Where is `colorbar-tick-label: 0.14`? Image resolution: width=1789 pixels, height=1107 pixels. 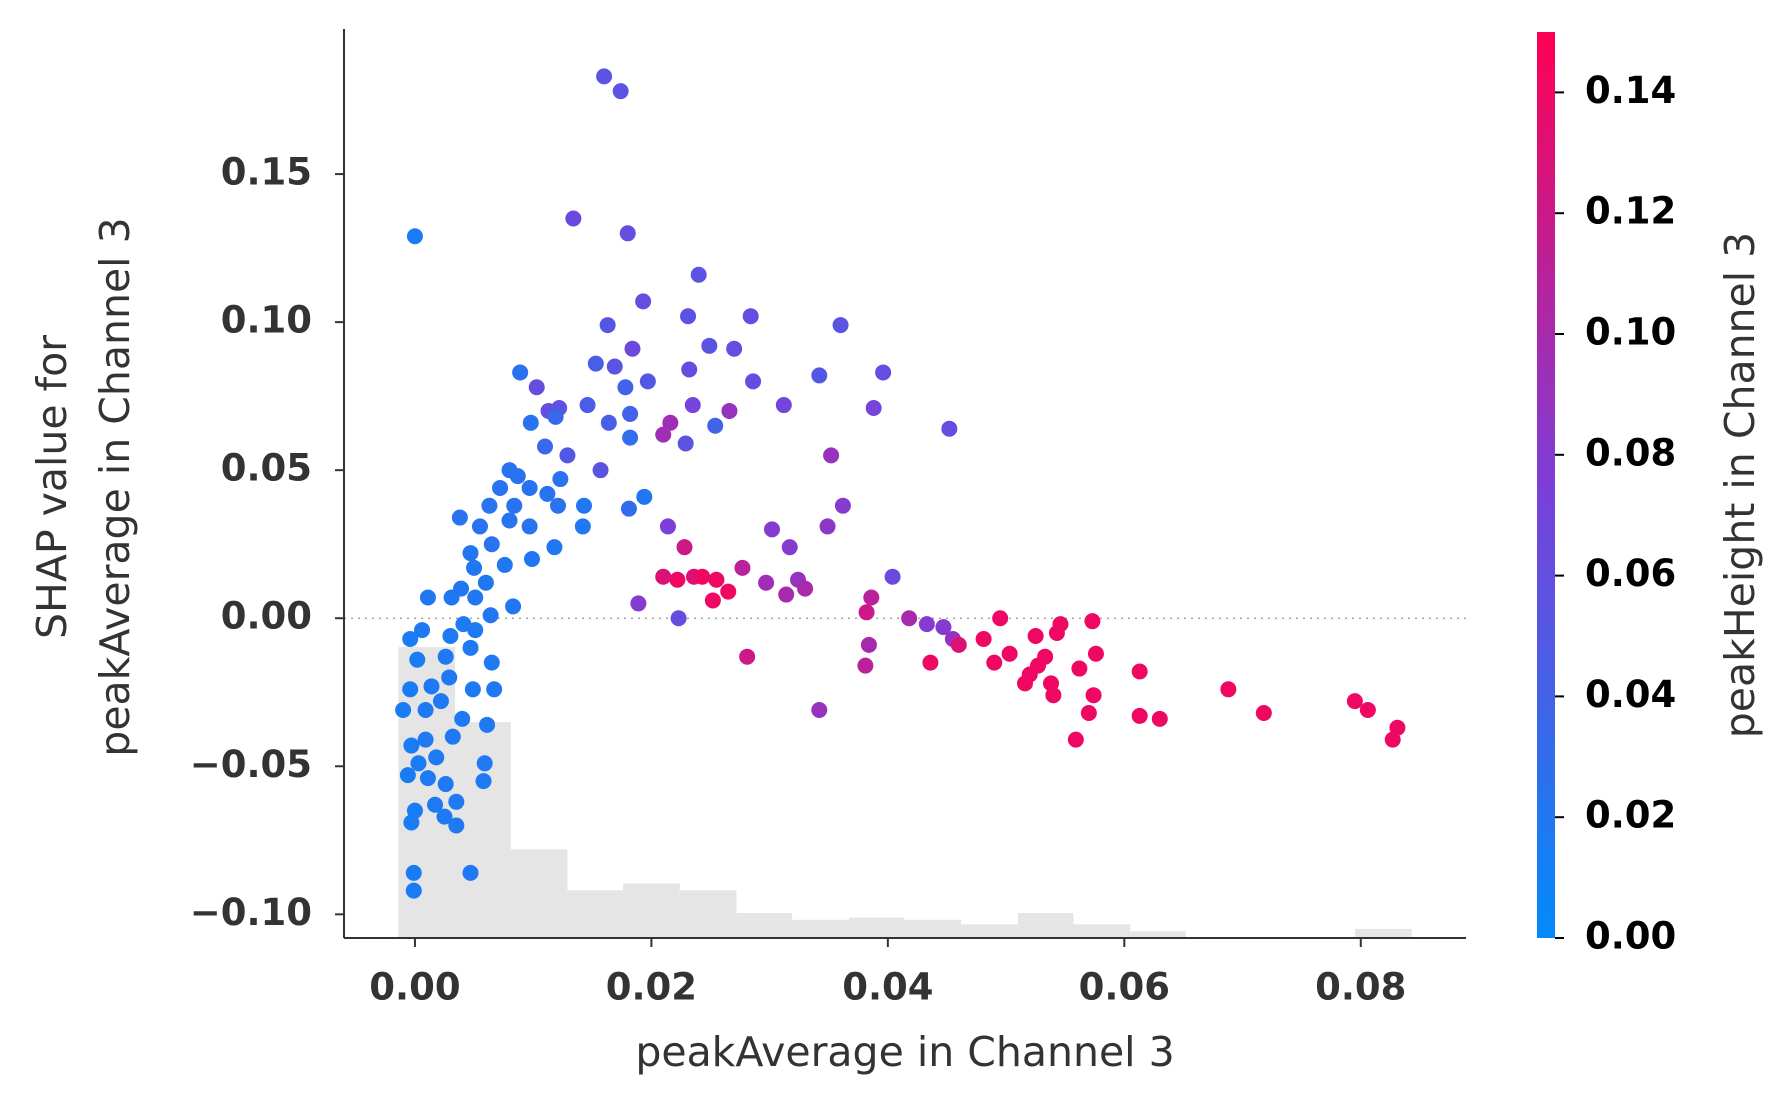
colorbar-tick-label: 0.14 is located at coordinates (1630, 90).